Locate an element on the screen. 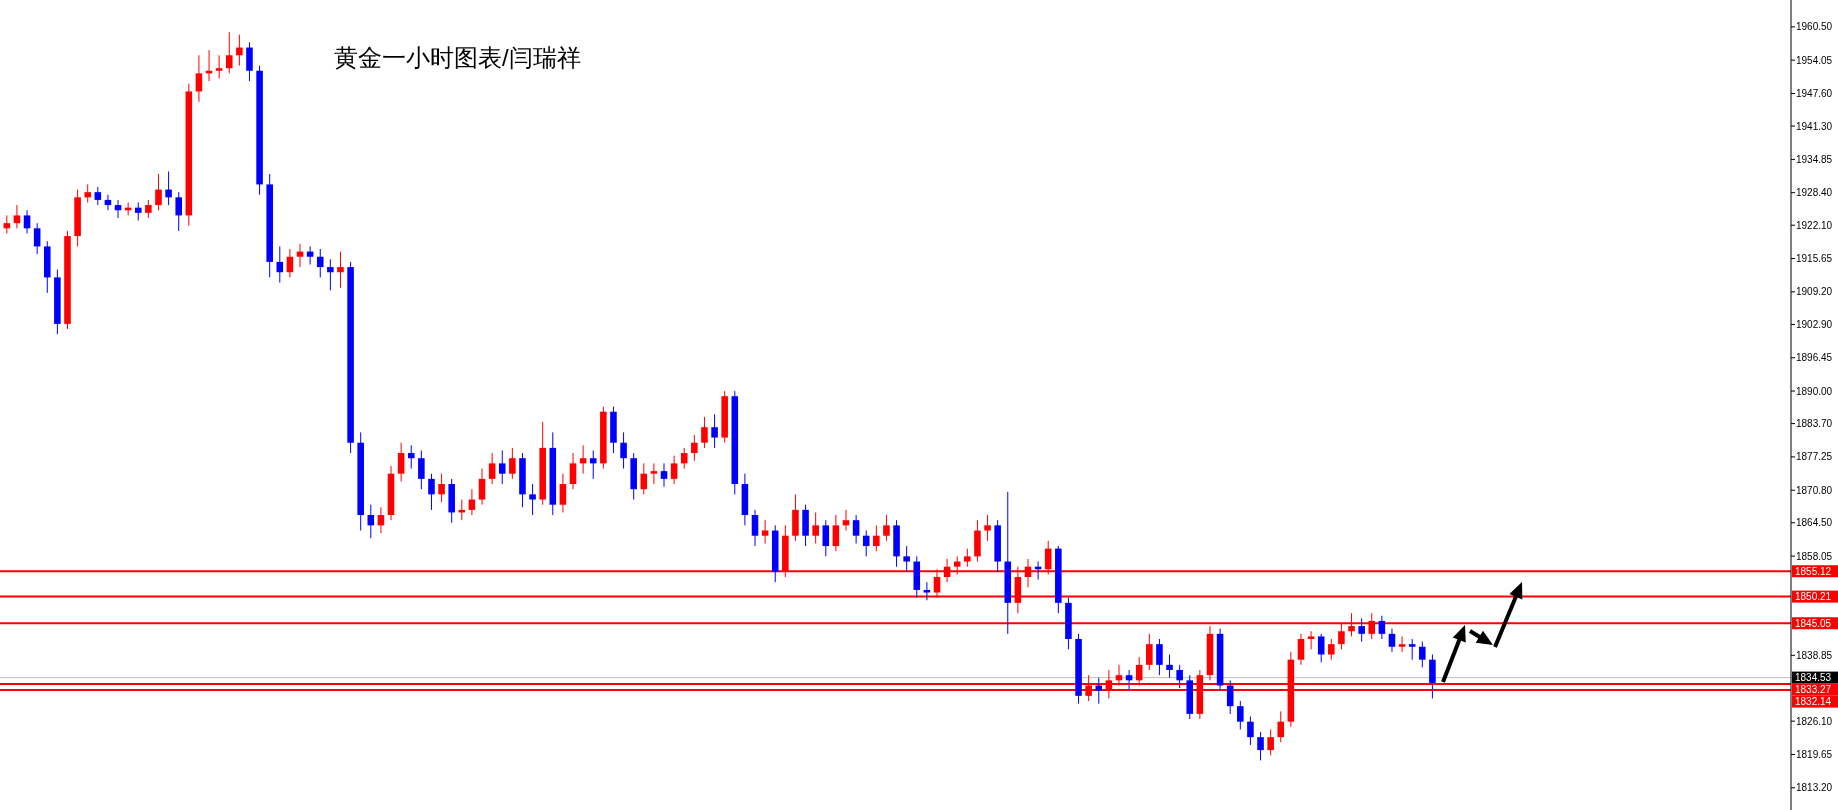 The height and width of the screenshot is (810, 1838). y-tick-label: 1915.65 is located at coordinates (1814, 259).